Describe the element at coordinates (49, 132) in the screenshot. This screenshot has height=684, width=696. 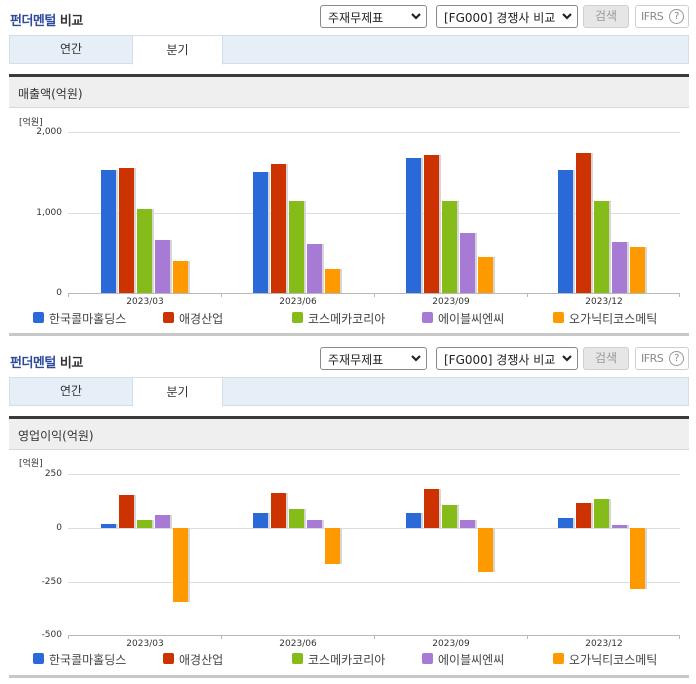
I see `y-tick: 2,000` at that location.